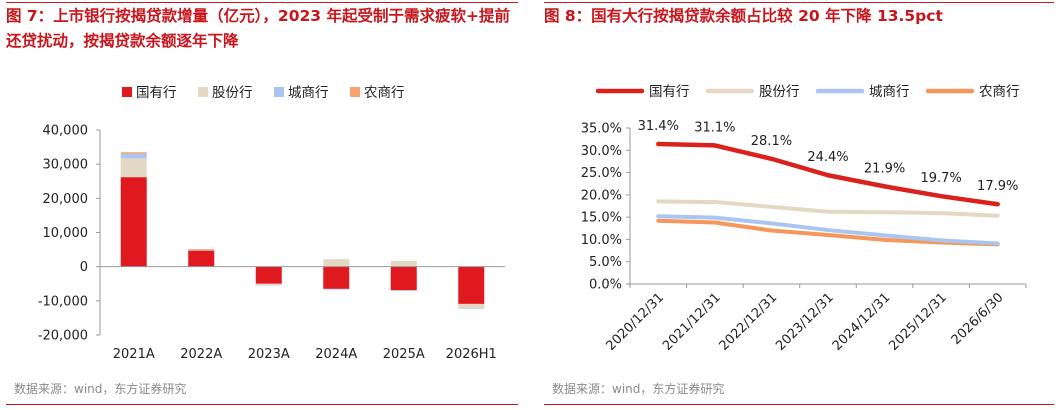 This screenshot has width=1061, height=410. Describe the element at coordinates (133, 168) in the screenshot. I see `bar-2021A-股份行` at that location.